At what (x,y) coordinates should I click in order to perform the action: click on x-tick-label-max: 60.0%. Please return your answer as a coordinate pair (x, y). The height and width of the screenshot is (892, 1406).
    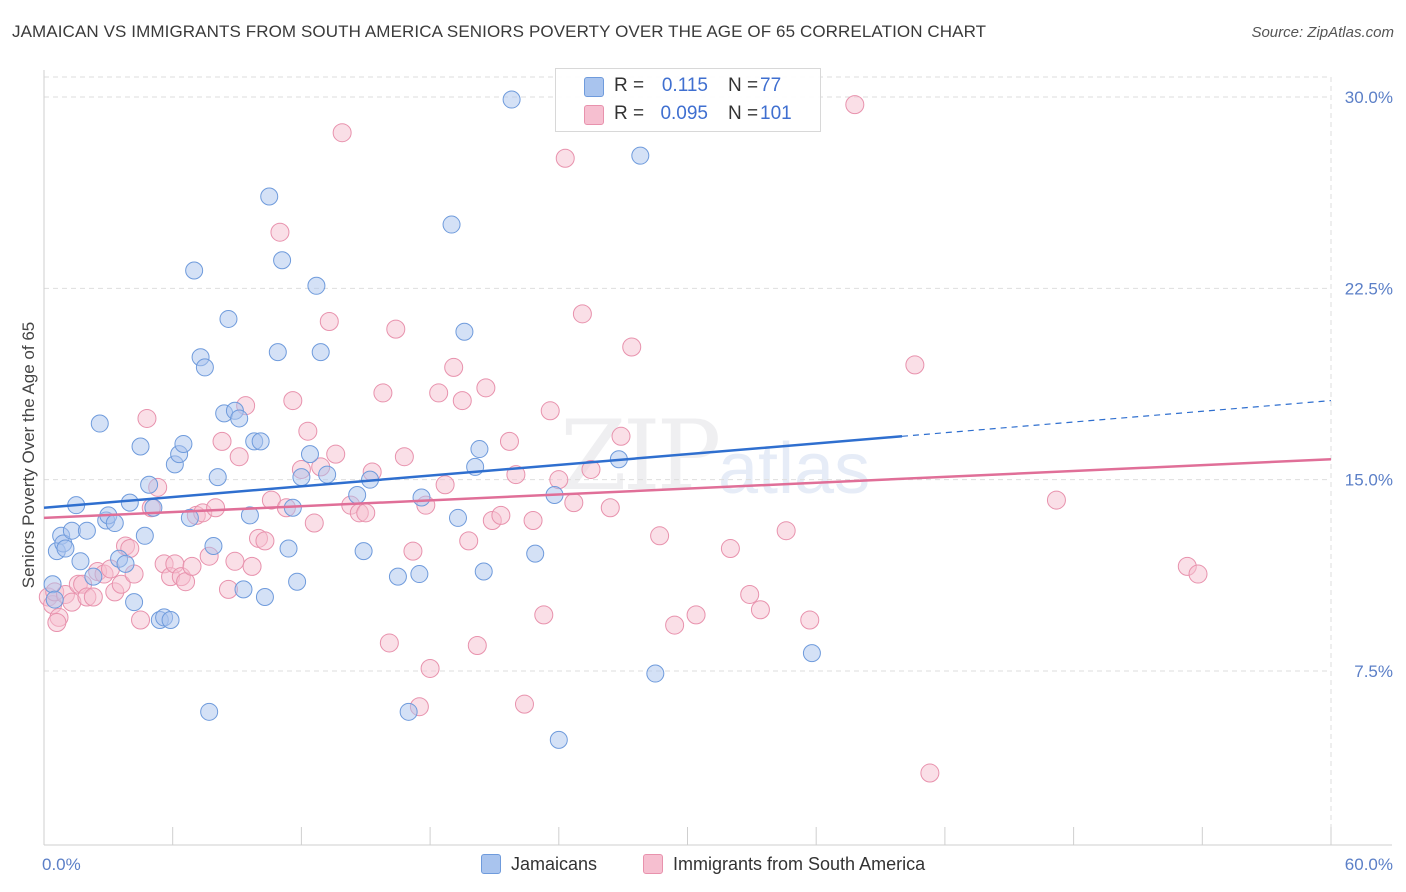
    Looking at the image, I should click on (1369, 864).